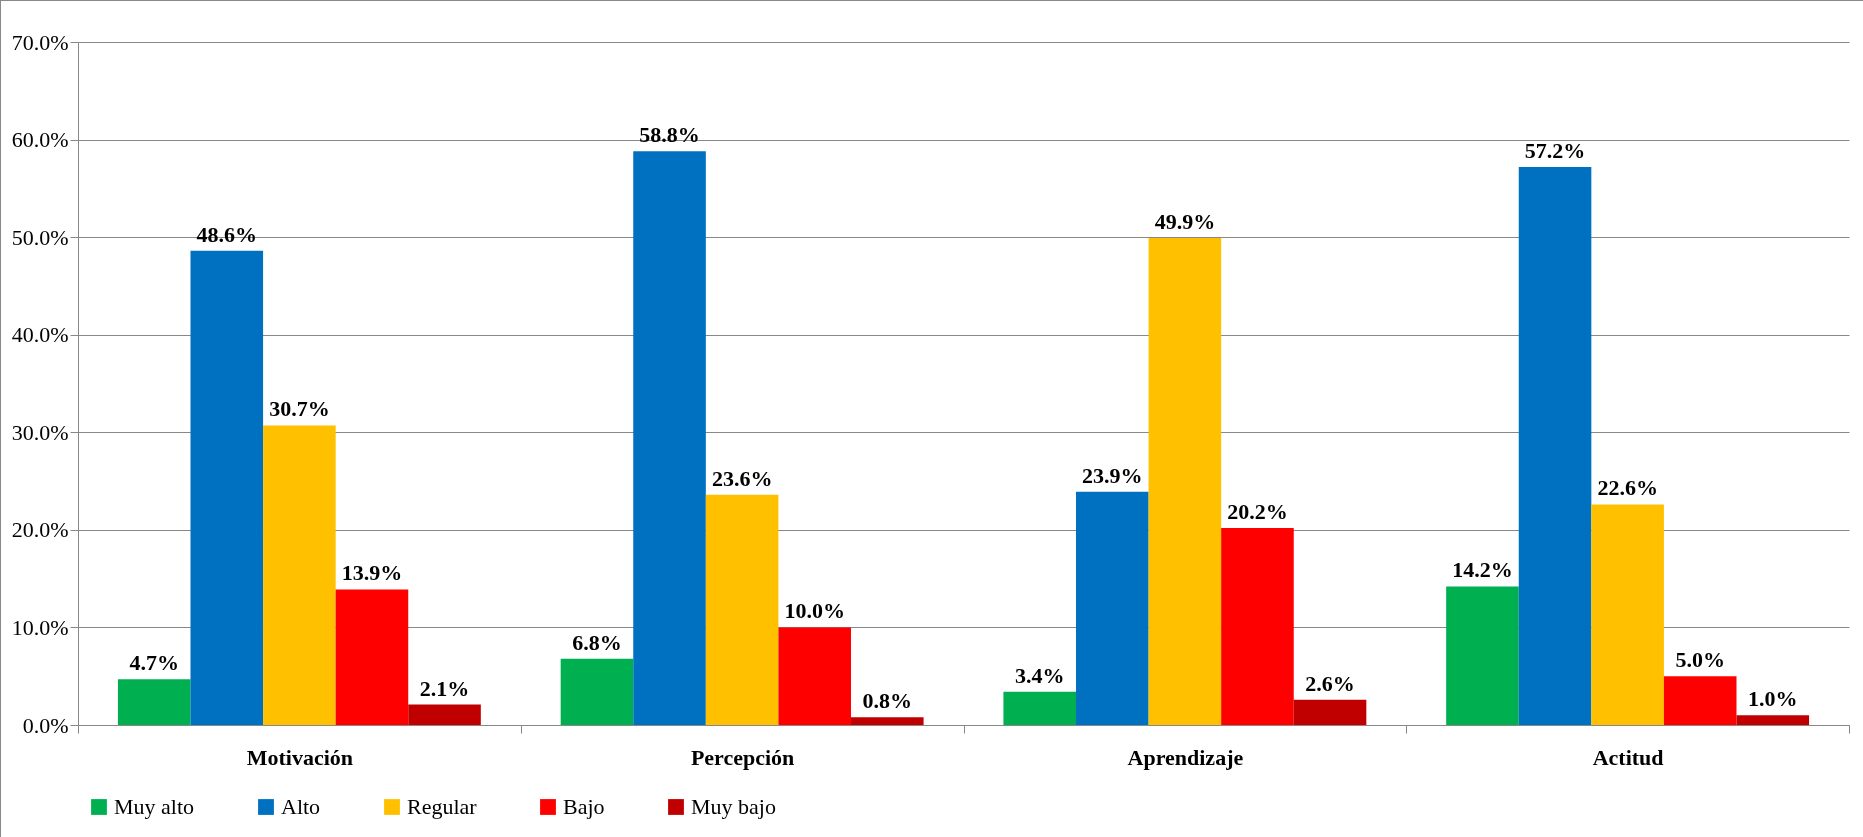 The image size is (1863, 837). I want to click on data-label: 13.9%, so click(372, 573).